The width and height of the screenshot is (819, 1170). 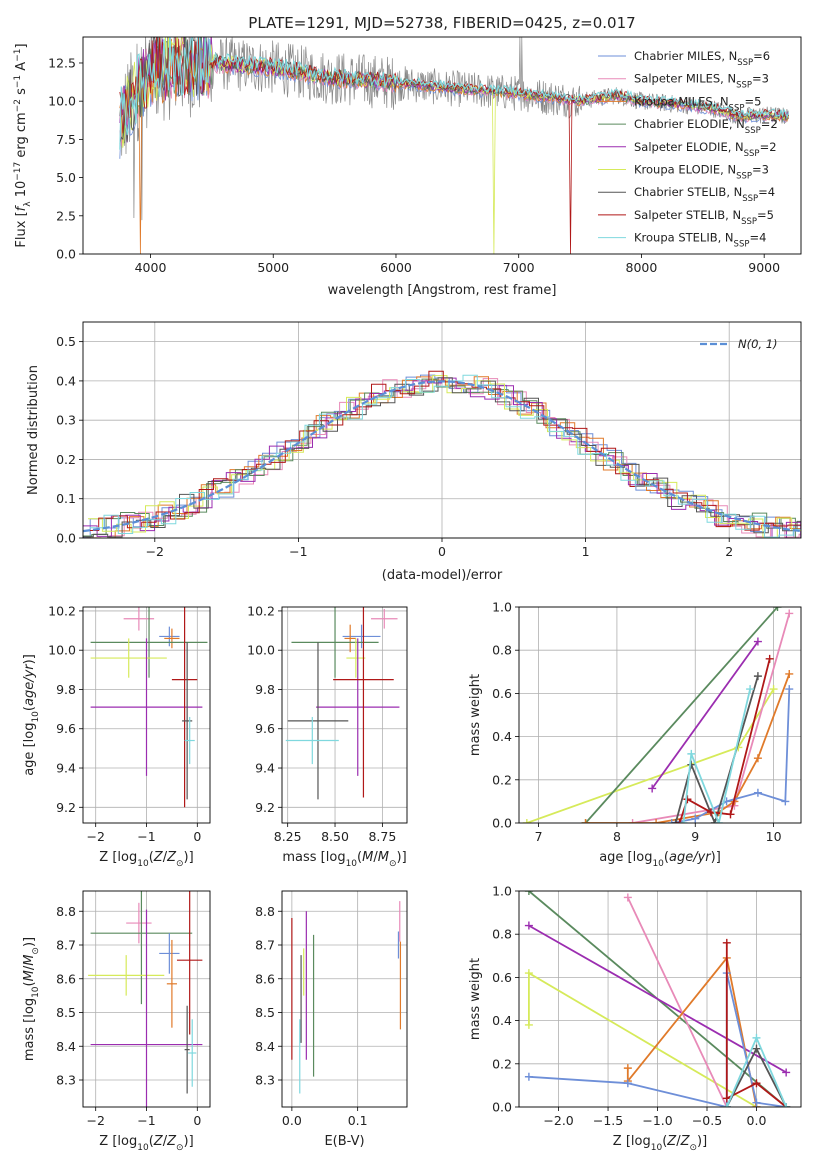 I want to click on line-salpeter-miles, so click(x=677, y=1002).